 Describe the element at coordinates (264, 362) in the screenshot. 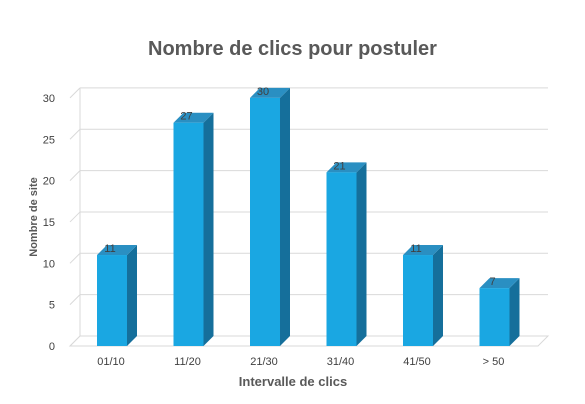

I see `x-tick-label: 21/30` at that location.